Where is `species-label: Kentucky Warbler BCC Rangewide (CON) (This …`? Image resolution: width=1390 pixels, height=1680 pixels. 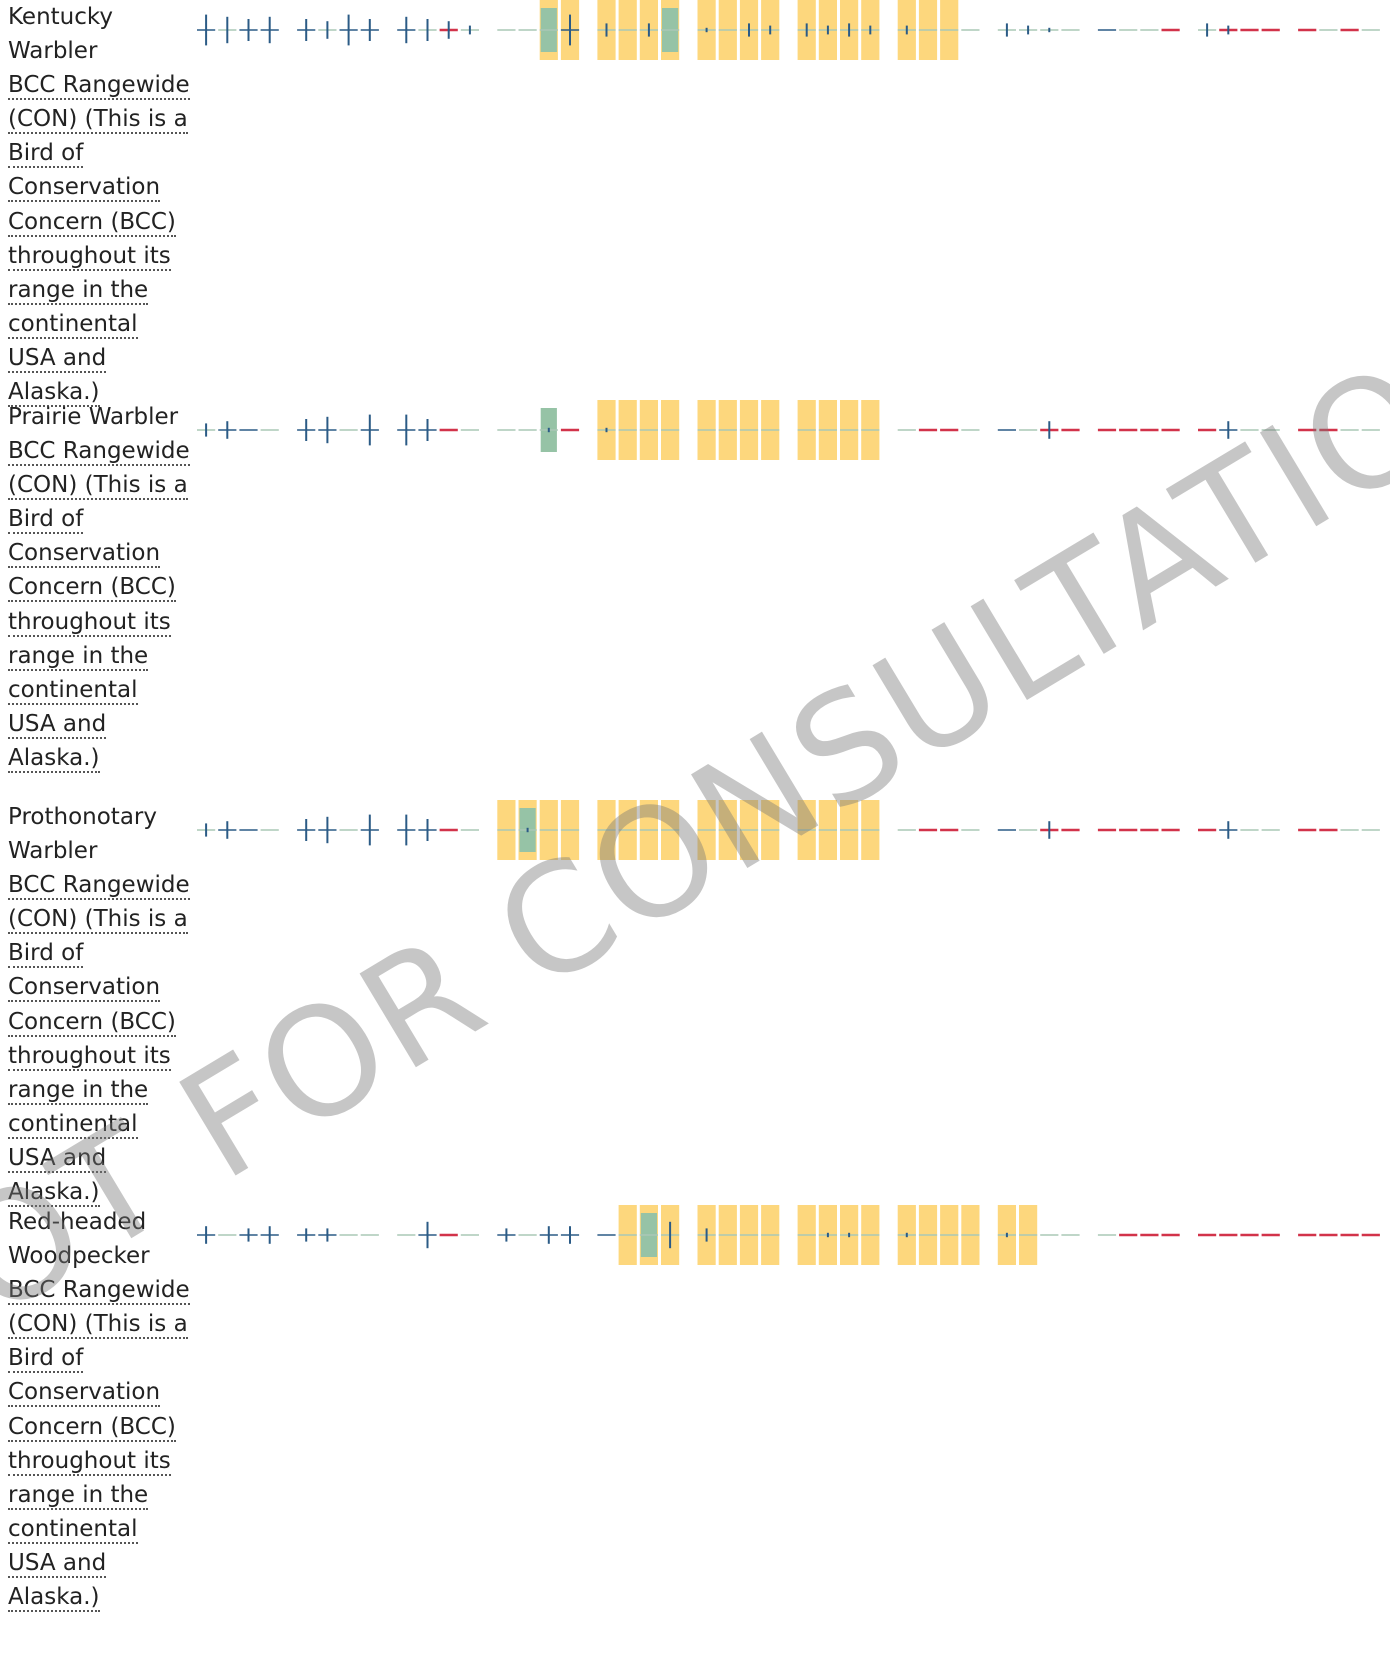 species-label: Kentucky Warbler BCC Rangewide (CON) (This … is located at coordinates (99, 204).